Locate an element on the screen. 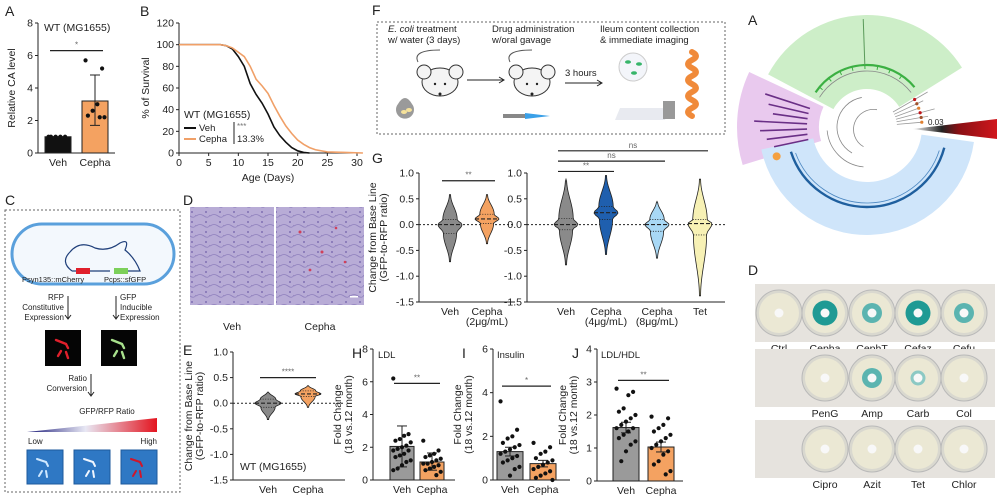  x-category-label: Tet is located at coordinates (700, 312).